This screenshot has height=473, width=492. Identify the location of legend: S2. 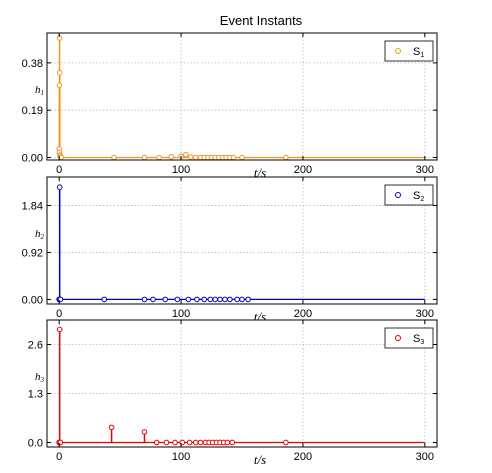
(409, 195).